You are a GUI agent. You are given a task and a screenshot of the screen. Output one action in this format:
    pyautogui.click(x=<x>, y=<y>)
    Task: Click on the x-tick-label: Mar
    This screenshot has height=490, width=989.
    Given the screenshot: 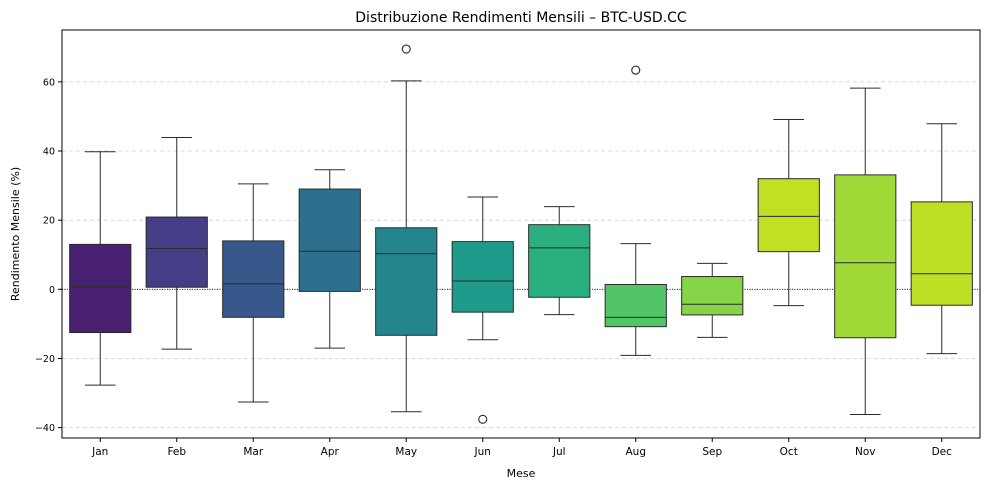 What is the action you would take?
    pyautogui.click(x=253, y=452)
    